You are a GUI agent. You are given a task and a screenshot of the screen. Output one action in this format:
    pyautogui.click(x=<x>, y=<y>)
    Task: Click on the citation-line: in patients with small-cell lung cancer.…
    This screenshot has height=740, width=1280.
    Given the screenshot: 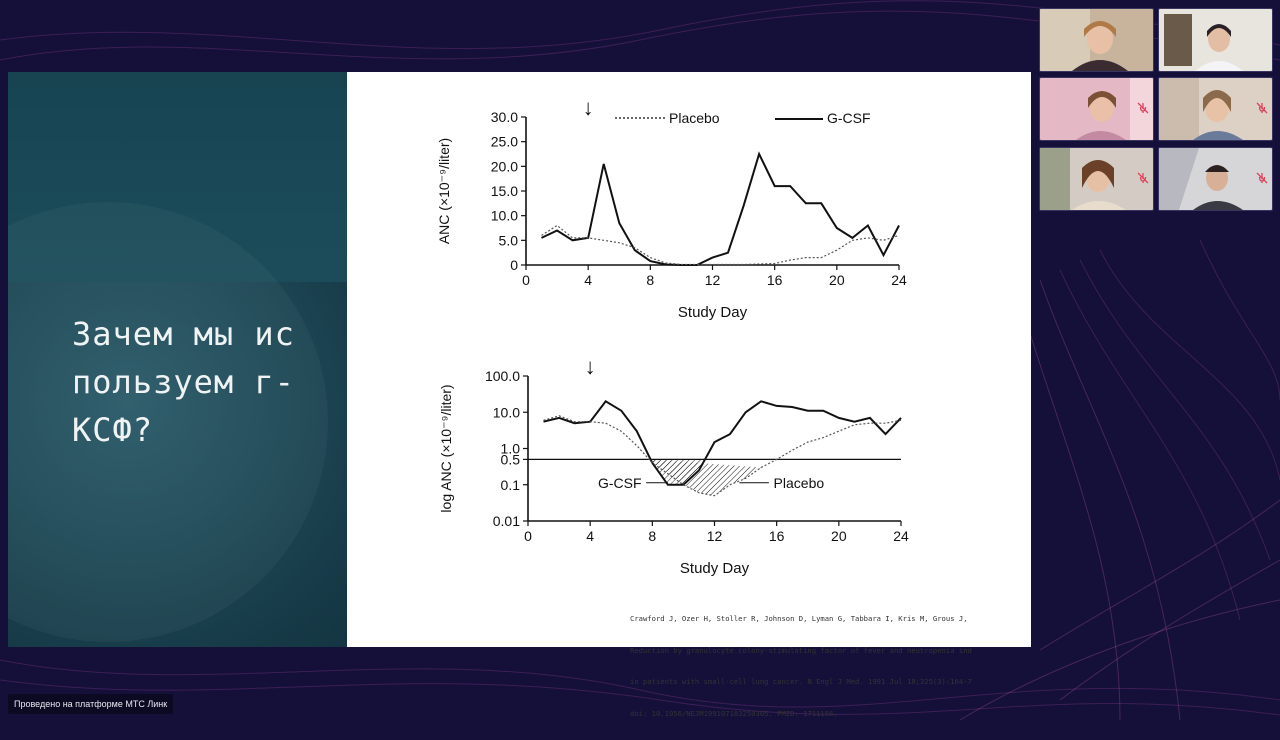 What is the action you would take?
    pyautogui.click(x=801, y=681)
    